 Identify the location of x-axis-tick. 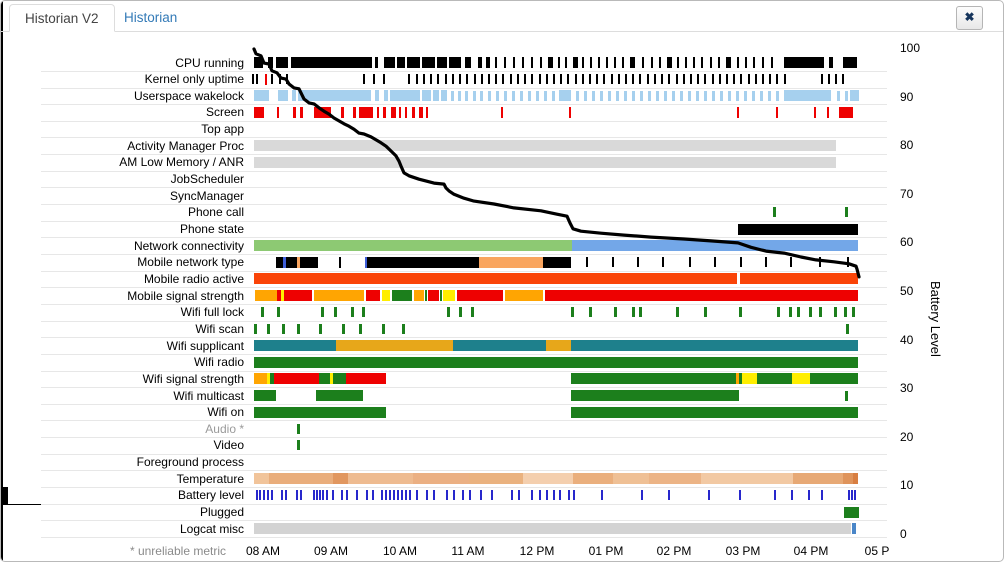
(2, 557).